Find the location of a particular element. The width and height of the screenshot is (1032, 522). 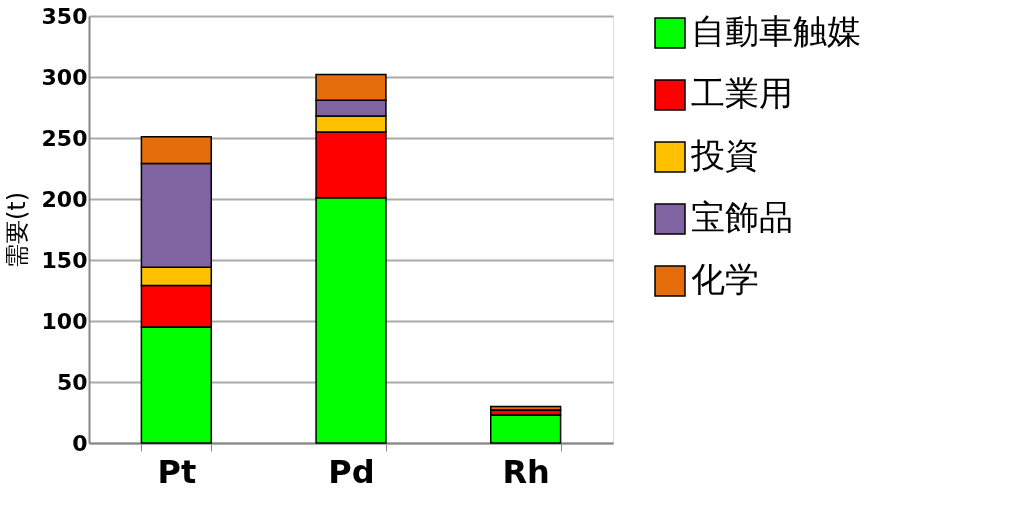

y-tick-label: 250 is located at coordinates (64, 138).